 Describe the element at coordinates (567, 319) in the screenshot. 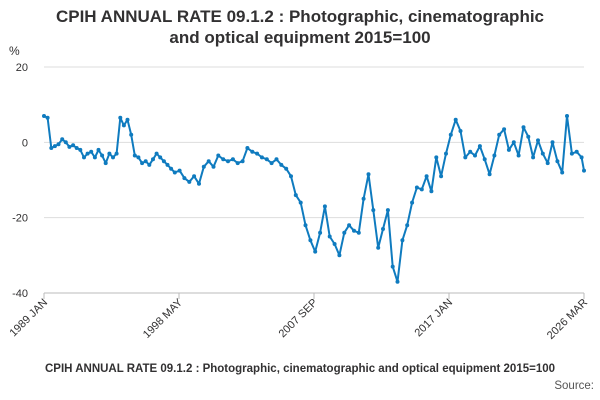

I see `x-tick-label: 2026 MAR` at that location.